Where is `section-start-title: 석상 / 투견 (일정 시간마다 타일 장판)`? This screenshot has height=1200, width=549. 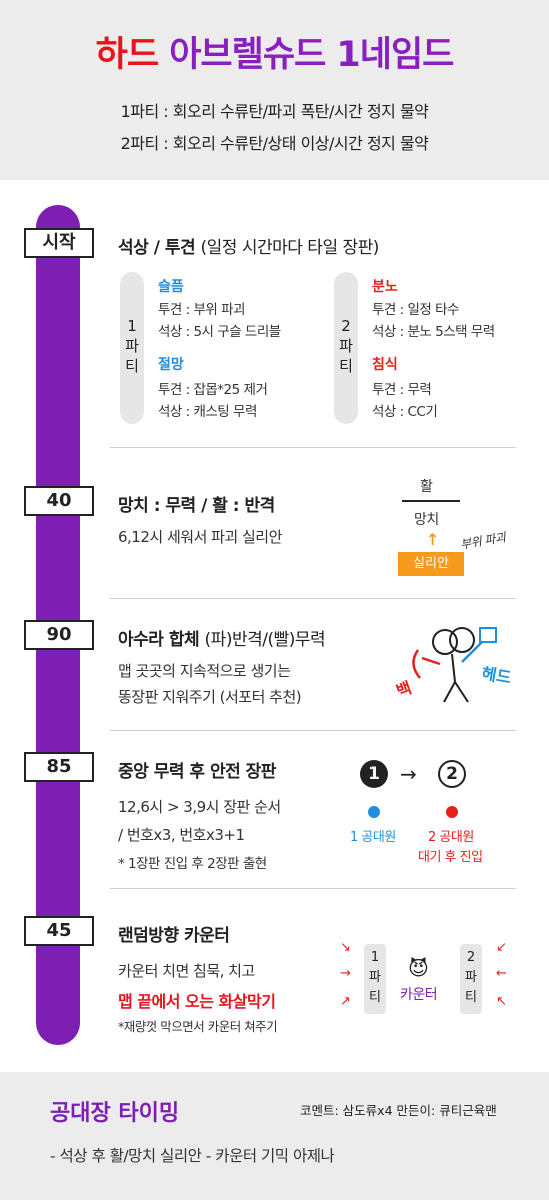 section-start-title: 석상 / 투견 (일정 시간마다 타일 장판) is located at coordinates (248, 245).